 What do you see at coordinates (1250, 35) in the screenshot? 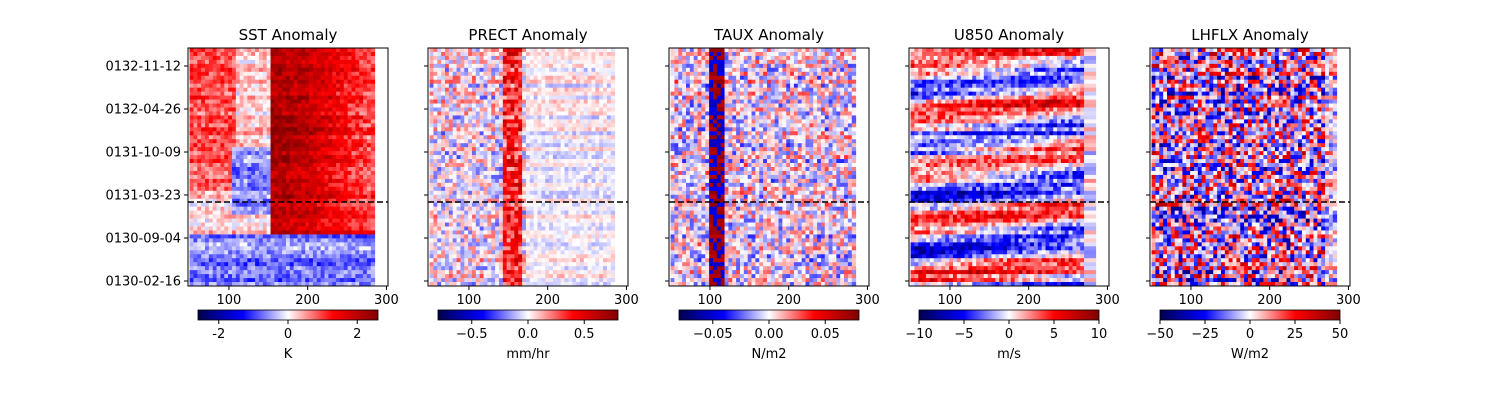
I see `panel-title-5: LHFLX Anomaly` at bounding box center [1250, 35].